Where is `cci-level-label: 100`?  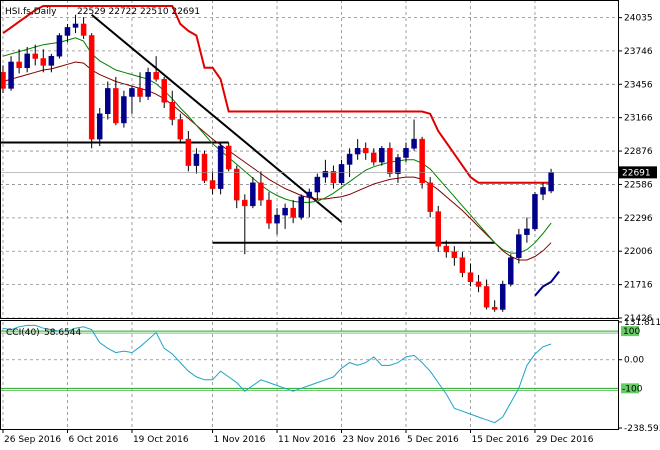 cci-level-label: 100 is located at coordinates (631, 332).